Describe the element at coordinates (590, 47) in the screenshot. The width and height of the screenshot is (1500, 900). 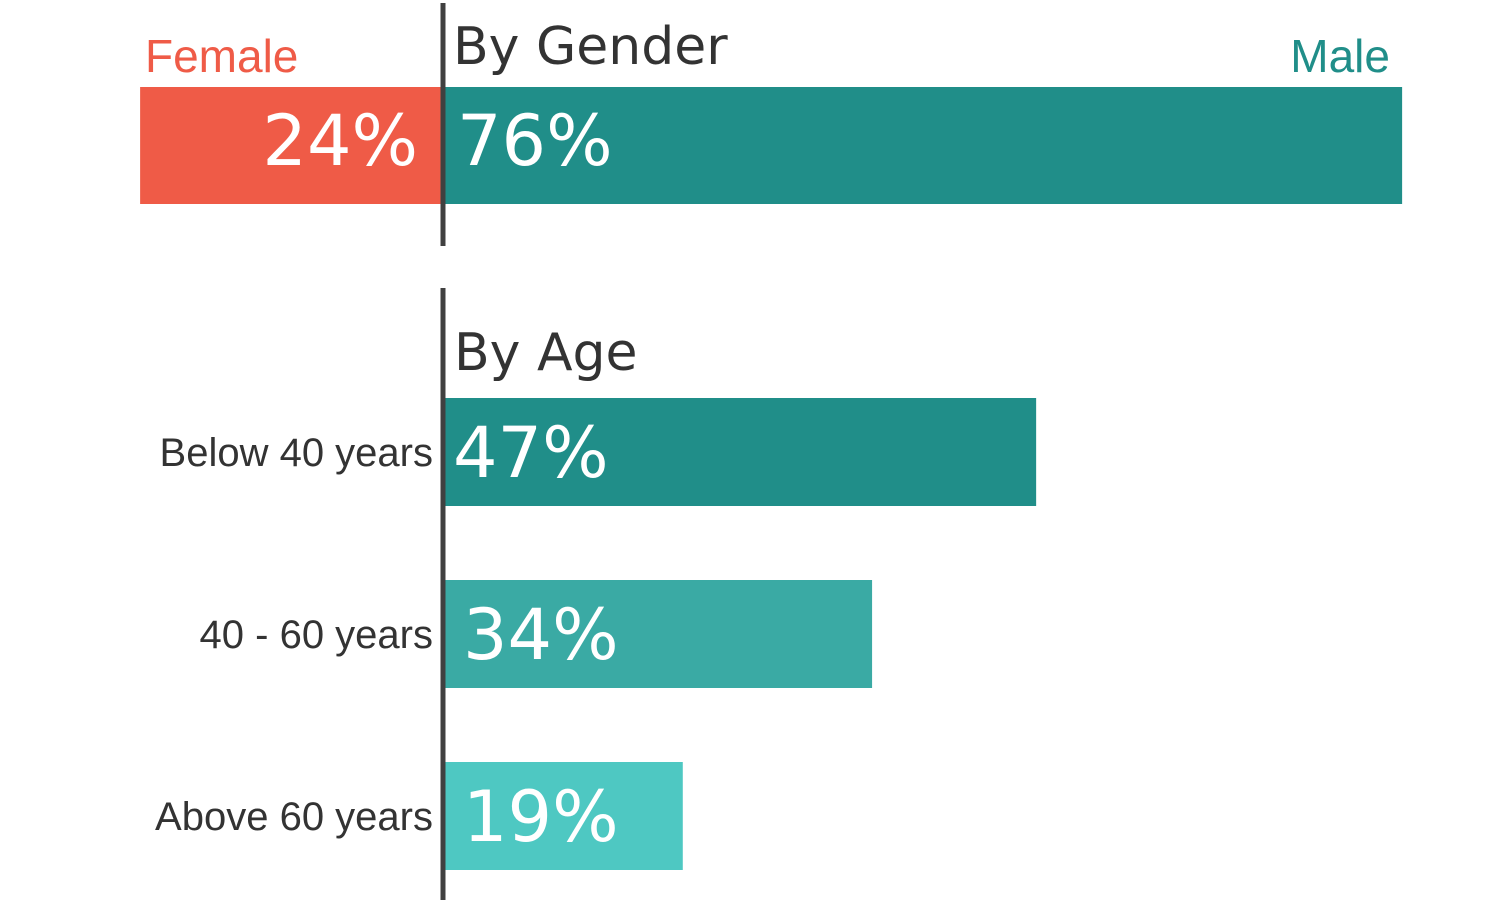
I see `chart-title-gender: By Gender` at that location.